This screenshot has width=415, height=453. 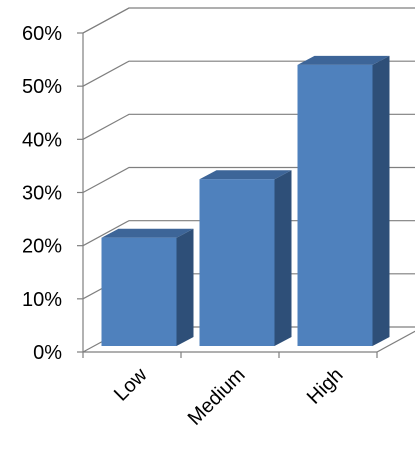 I want to click on y-axis-tick-labels: 0% 10% 20% 30% 40% 50% 60%, so click(x=42, y=193).